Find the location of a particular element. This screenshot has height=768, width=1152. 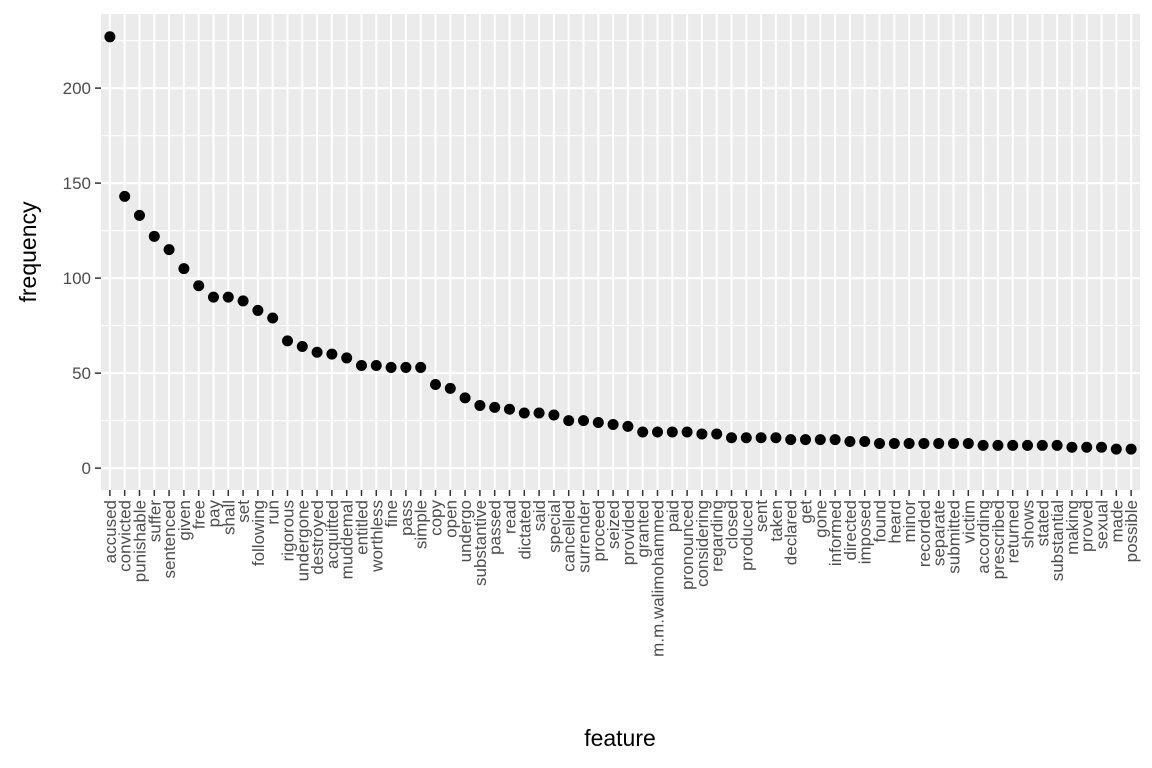

data-point-given is located at coordinates (184, 269).